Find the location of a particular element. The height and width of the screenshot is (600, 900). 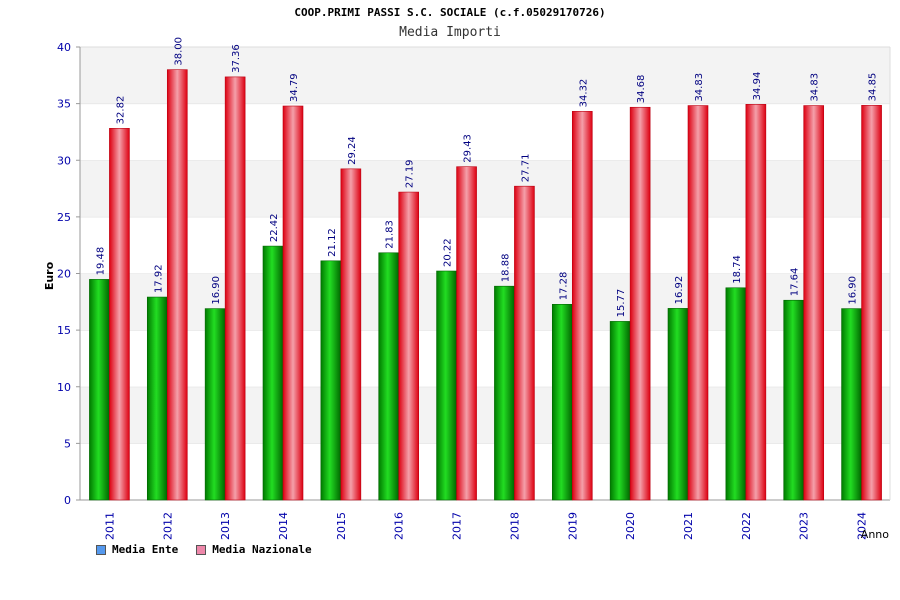

legend-item-media-nazionale: Media Nazionale is located at coordinates (254, 549).